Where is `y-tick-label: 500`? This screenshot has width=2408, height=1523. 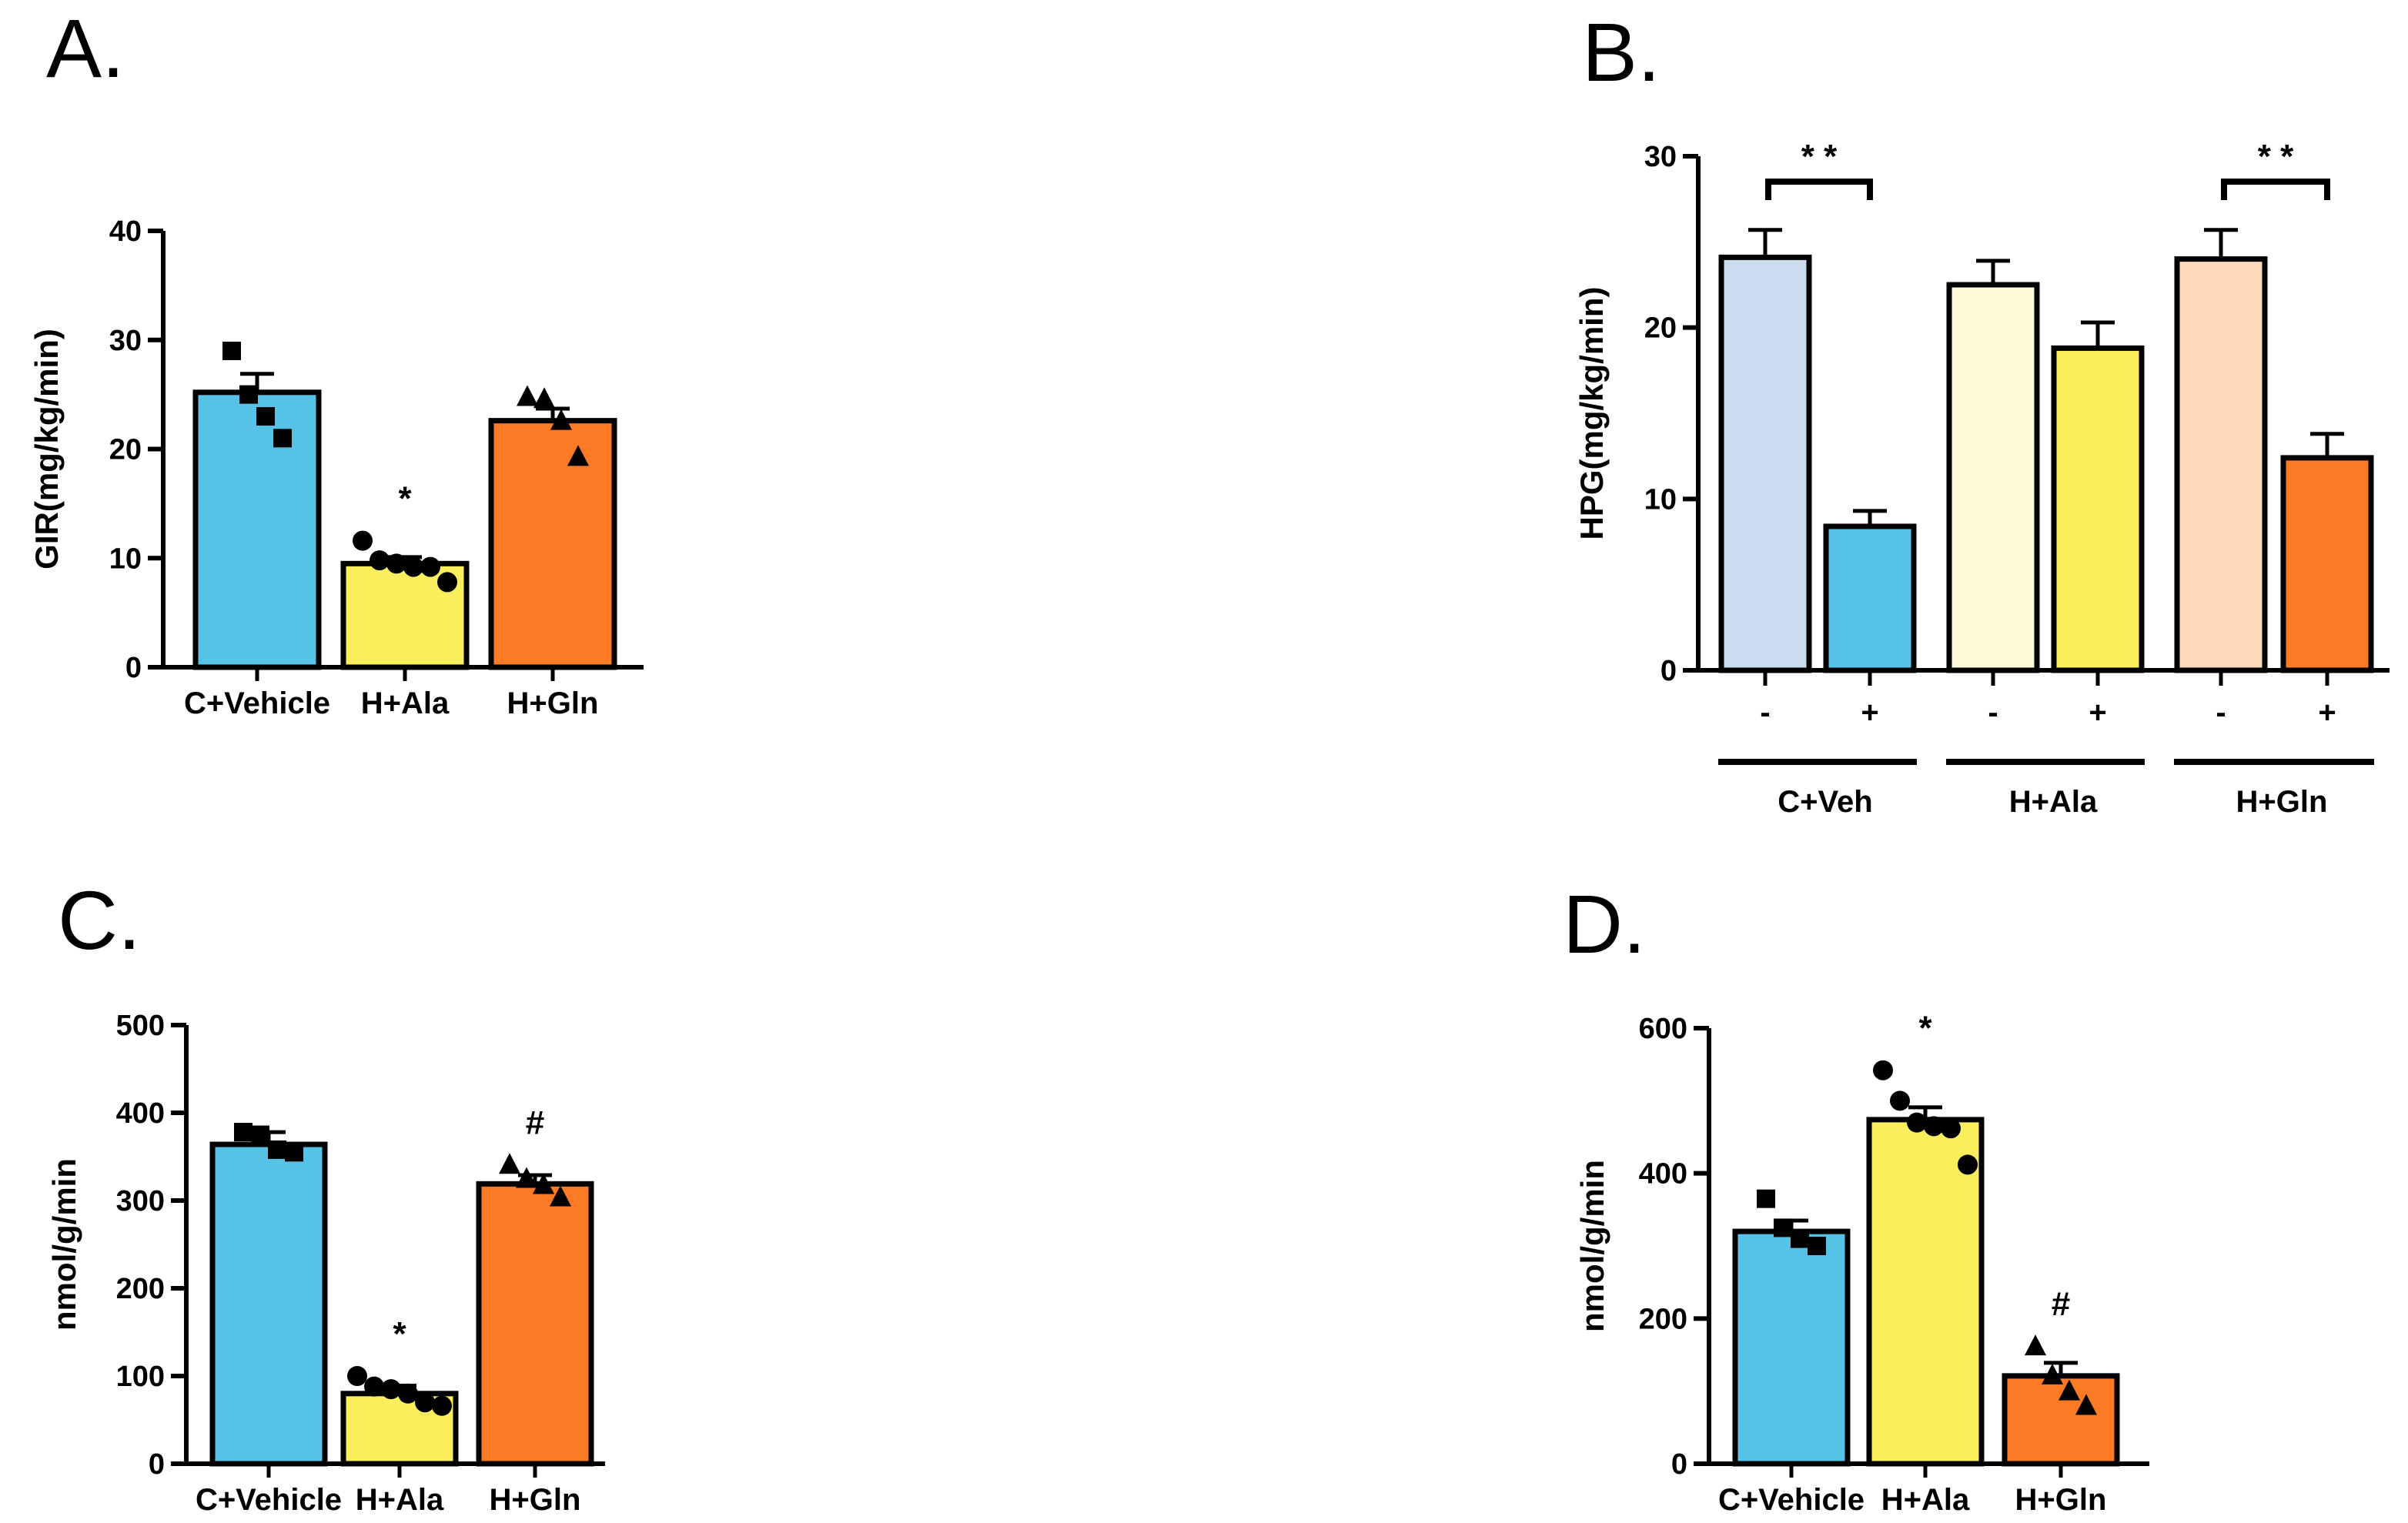 y-tick-label: 500 is located at coordinates (140, 1026).